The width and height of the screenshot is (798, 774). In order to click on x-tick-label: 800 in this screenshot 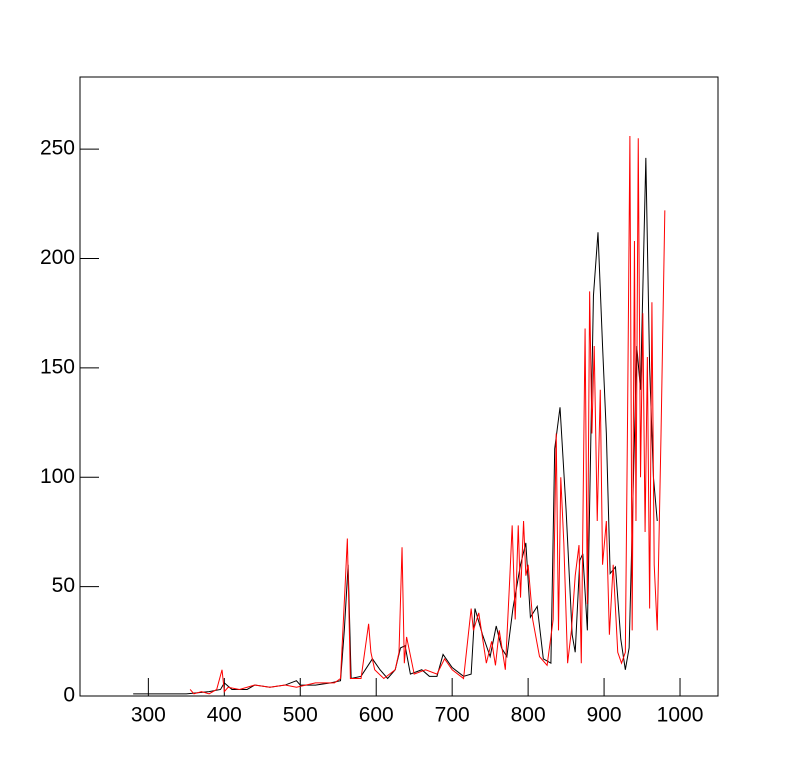, I will do `click(528, 715)`.